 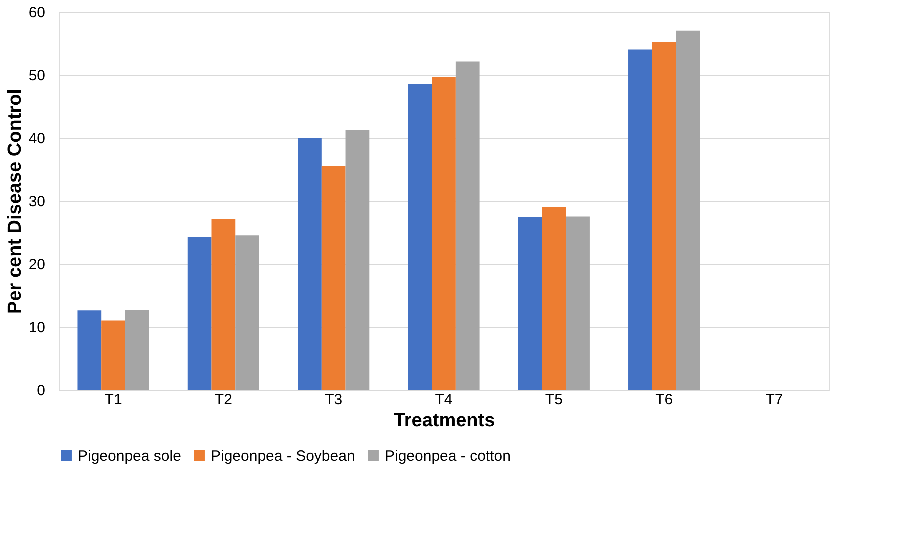 I want to click on y-tick-label: 0, so click(x=41, y=391).